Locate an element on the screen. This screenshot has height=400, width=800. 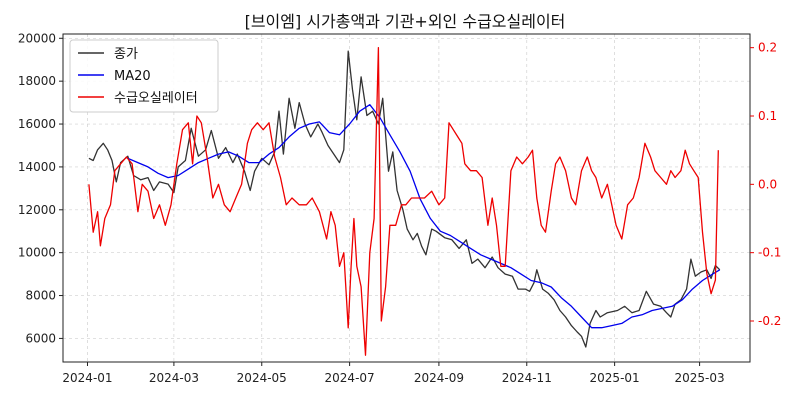
x-tick-label: 2024-07 is located at coordinates (350, 378).